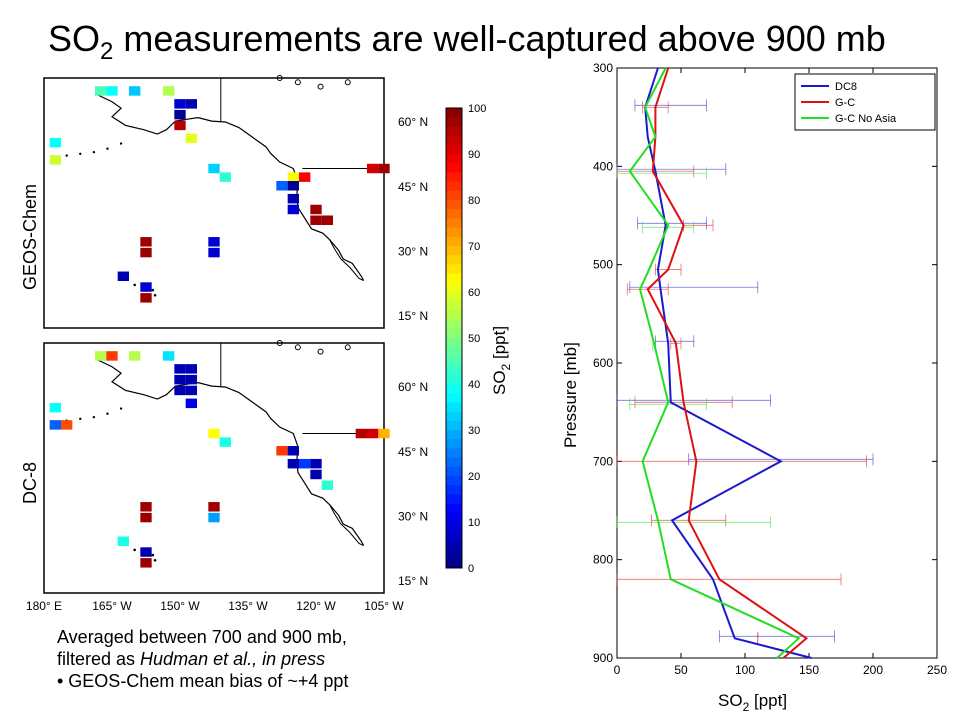  What do you see at coordinates (845, 103) in the screenshot?
I see `legend-label: G-C` at bounding box center [845, 103].